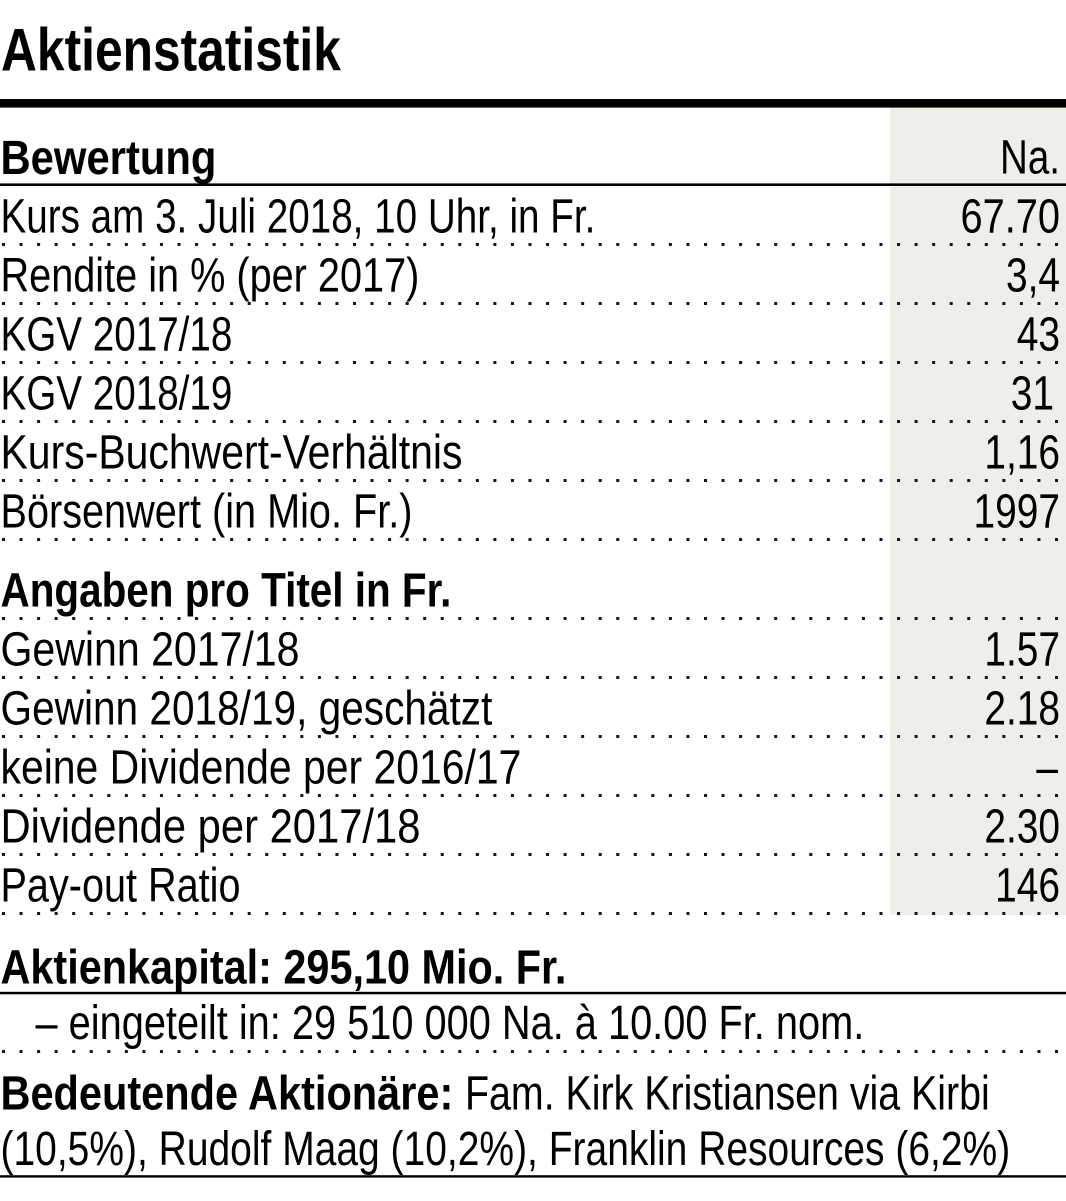 This screenshot has width=1066, height=1201. I want to click on svg-text: 1997, so click(1017, 512).